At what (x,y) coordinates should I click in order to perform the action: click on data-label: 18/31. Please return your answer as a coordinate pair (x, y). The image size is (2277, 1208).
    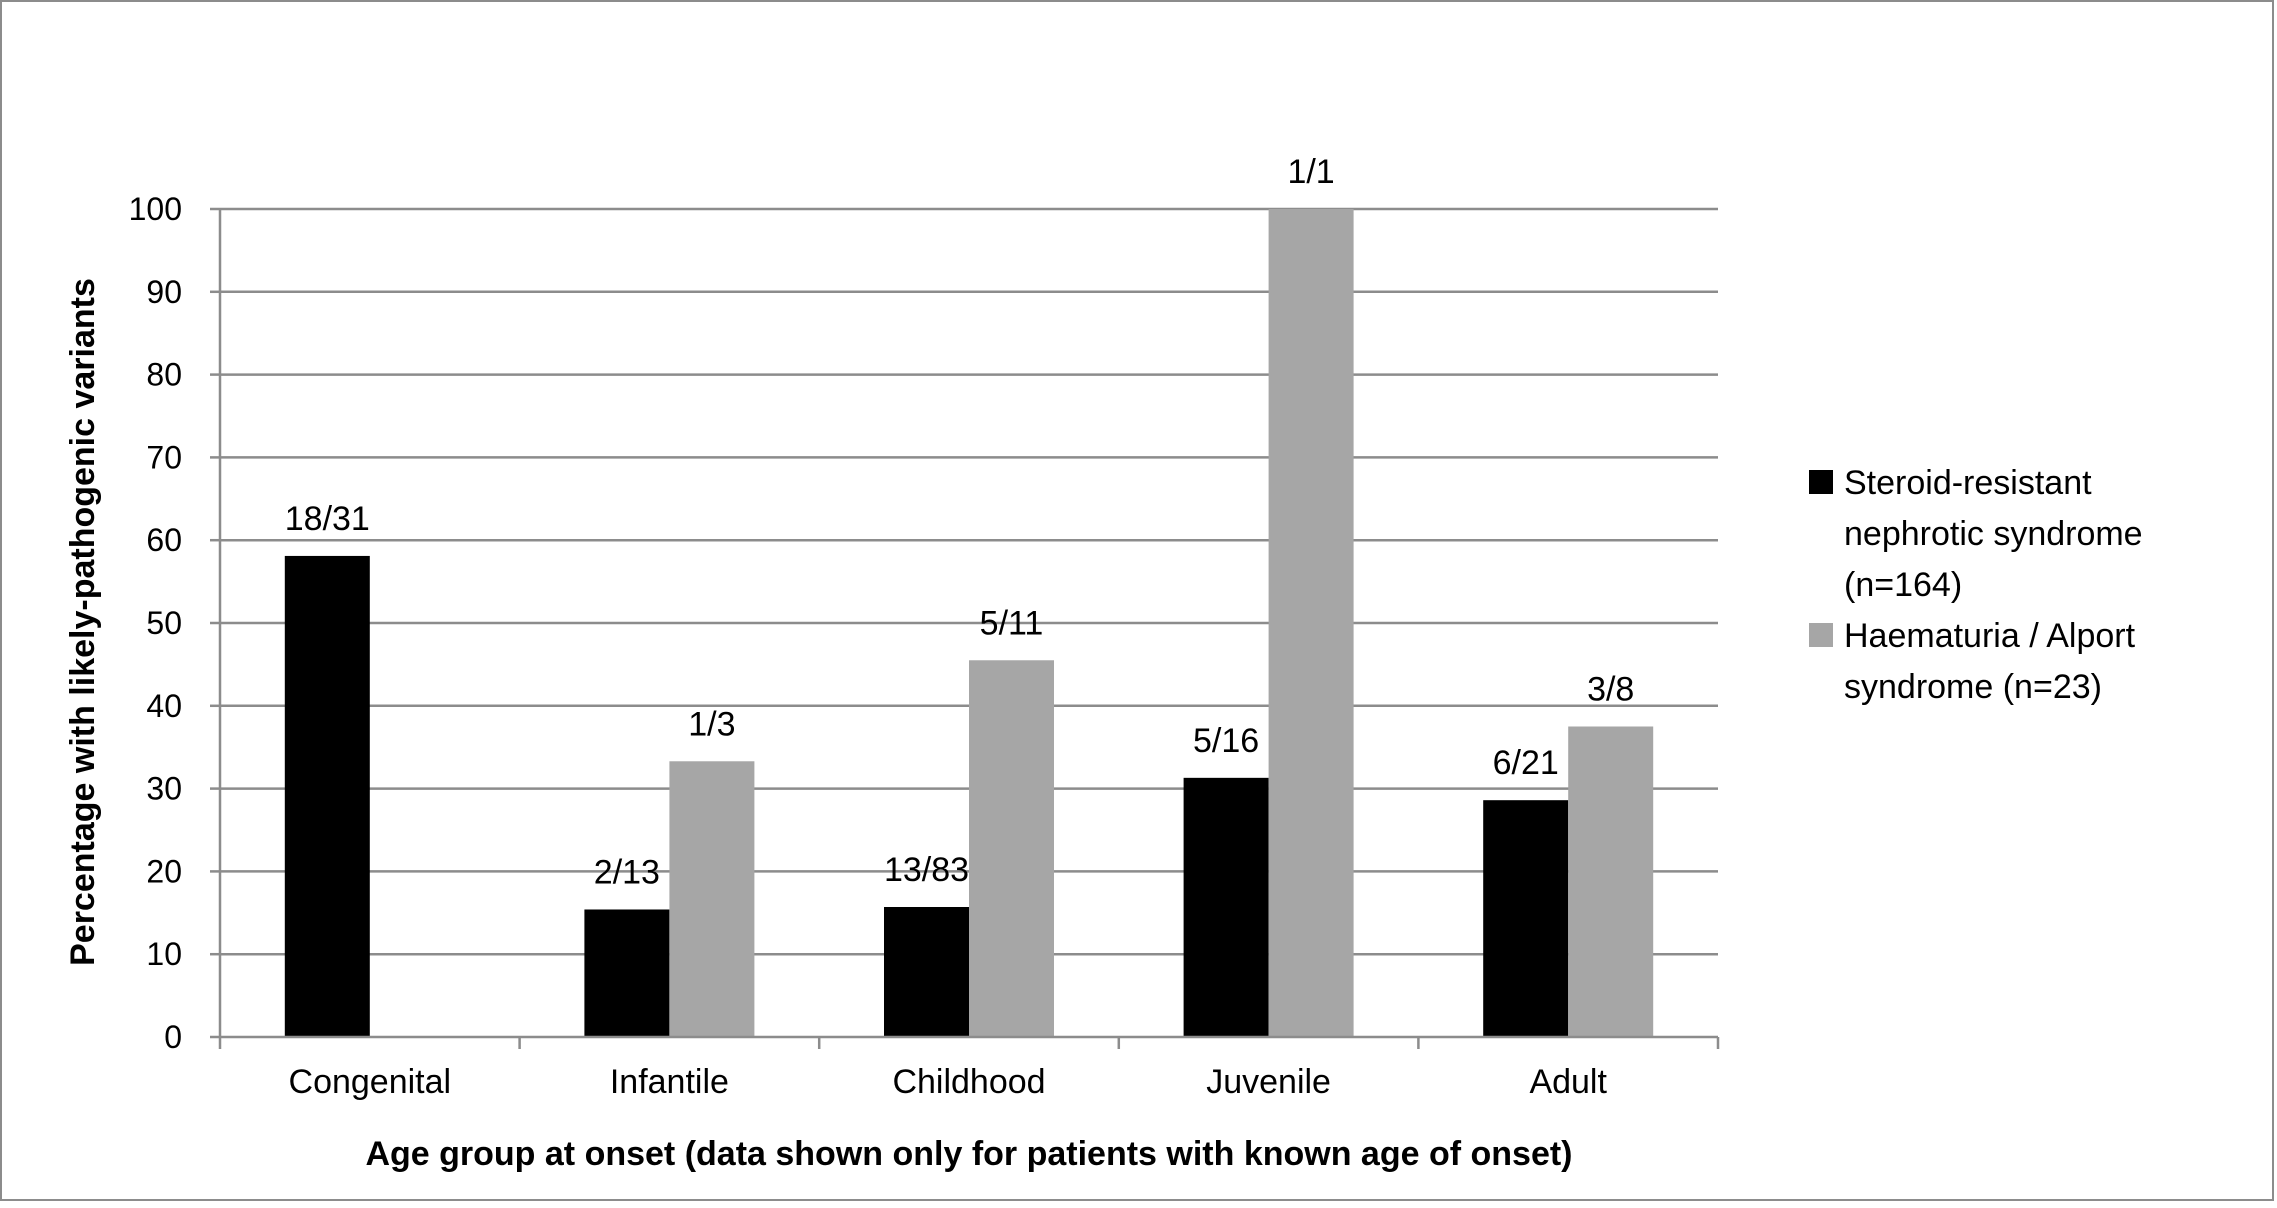
    Looking at the image, I should click on (327, 519).